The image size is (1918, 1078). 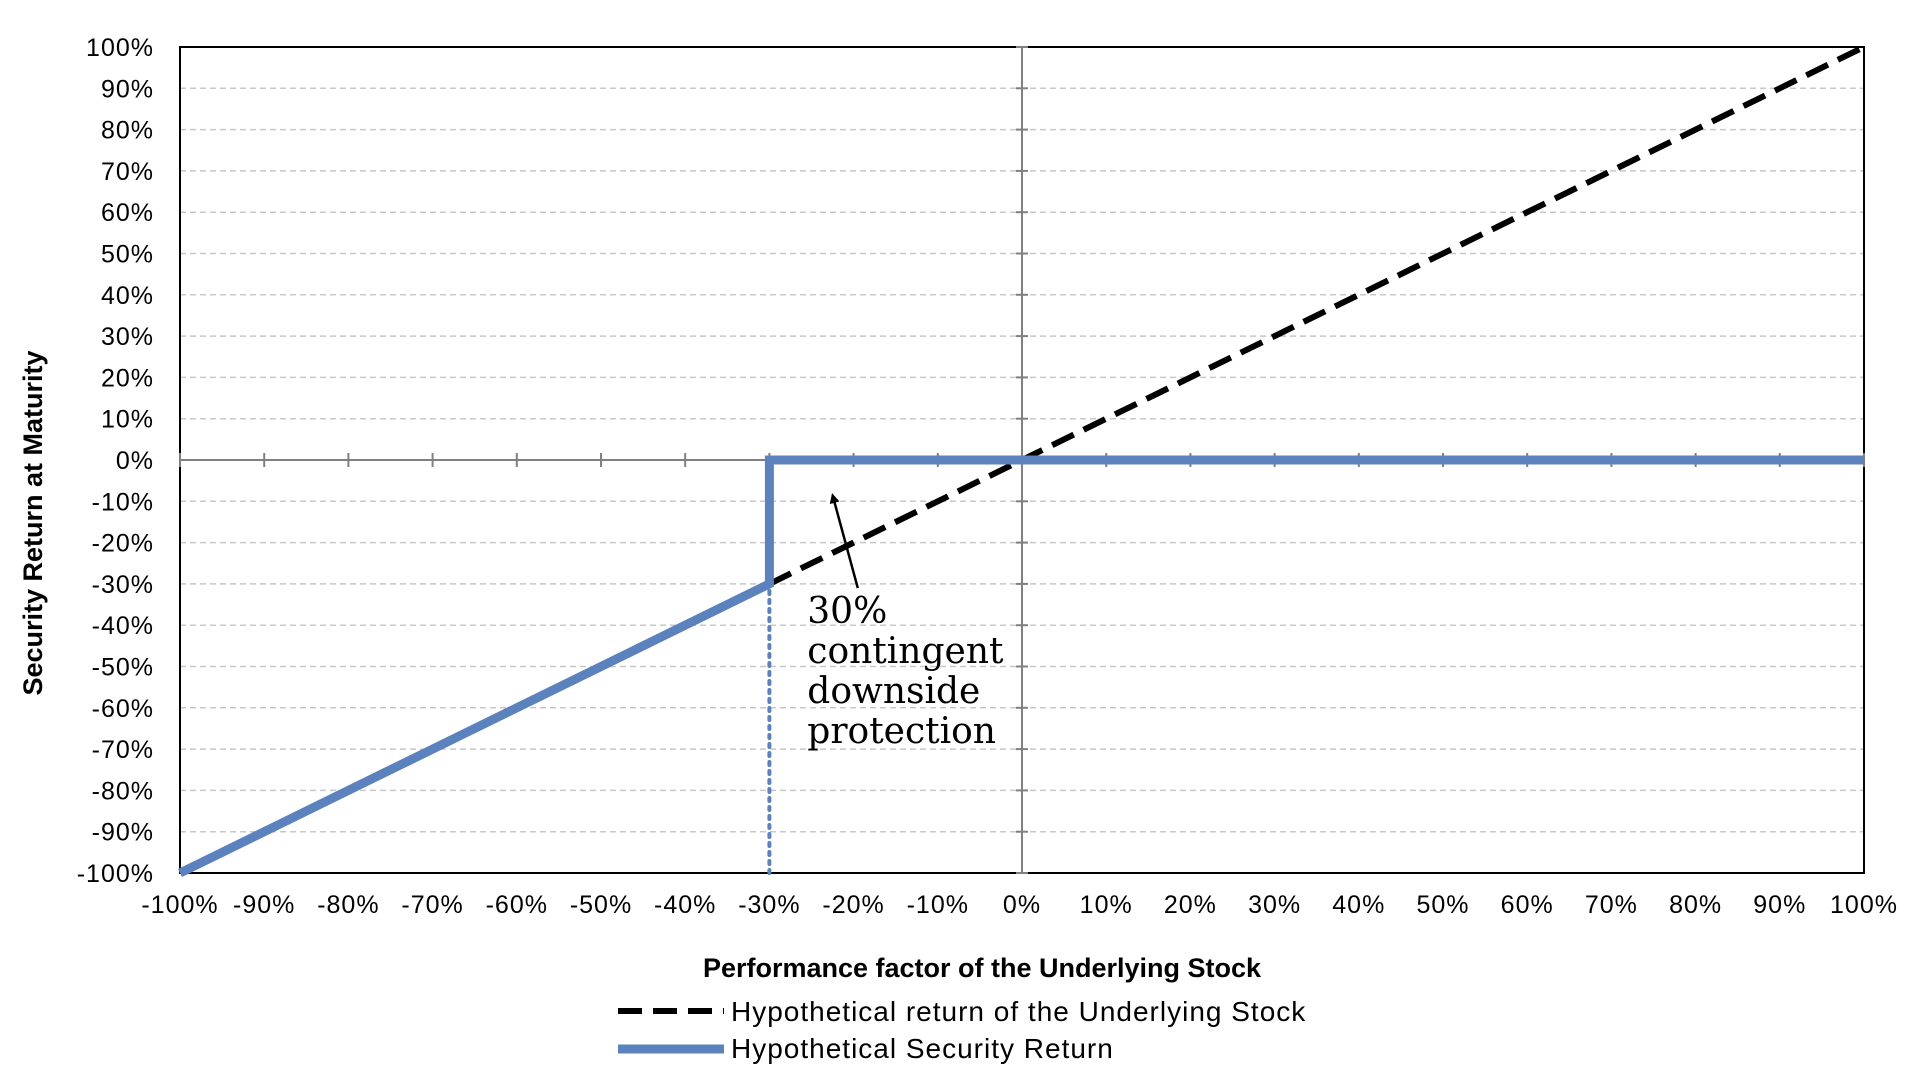 What do you see at coordinates (127, 89) in the screenshot?
I see `y-tick-label: 90%` at bounding box center [127, 89].